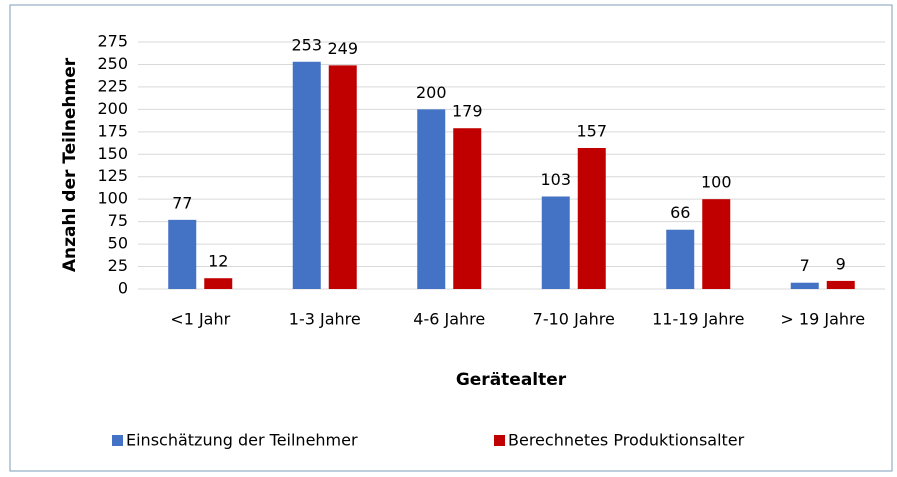  I want to click on data-label: 77, so click(182, 202).